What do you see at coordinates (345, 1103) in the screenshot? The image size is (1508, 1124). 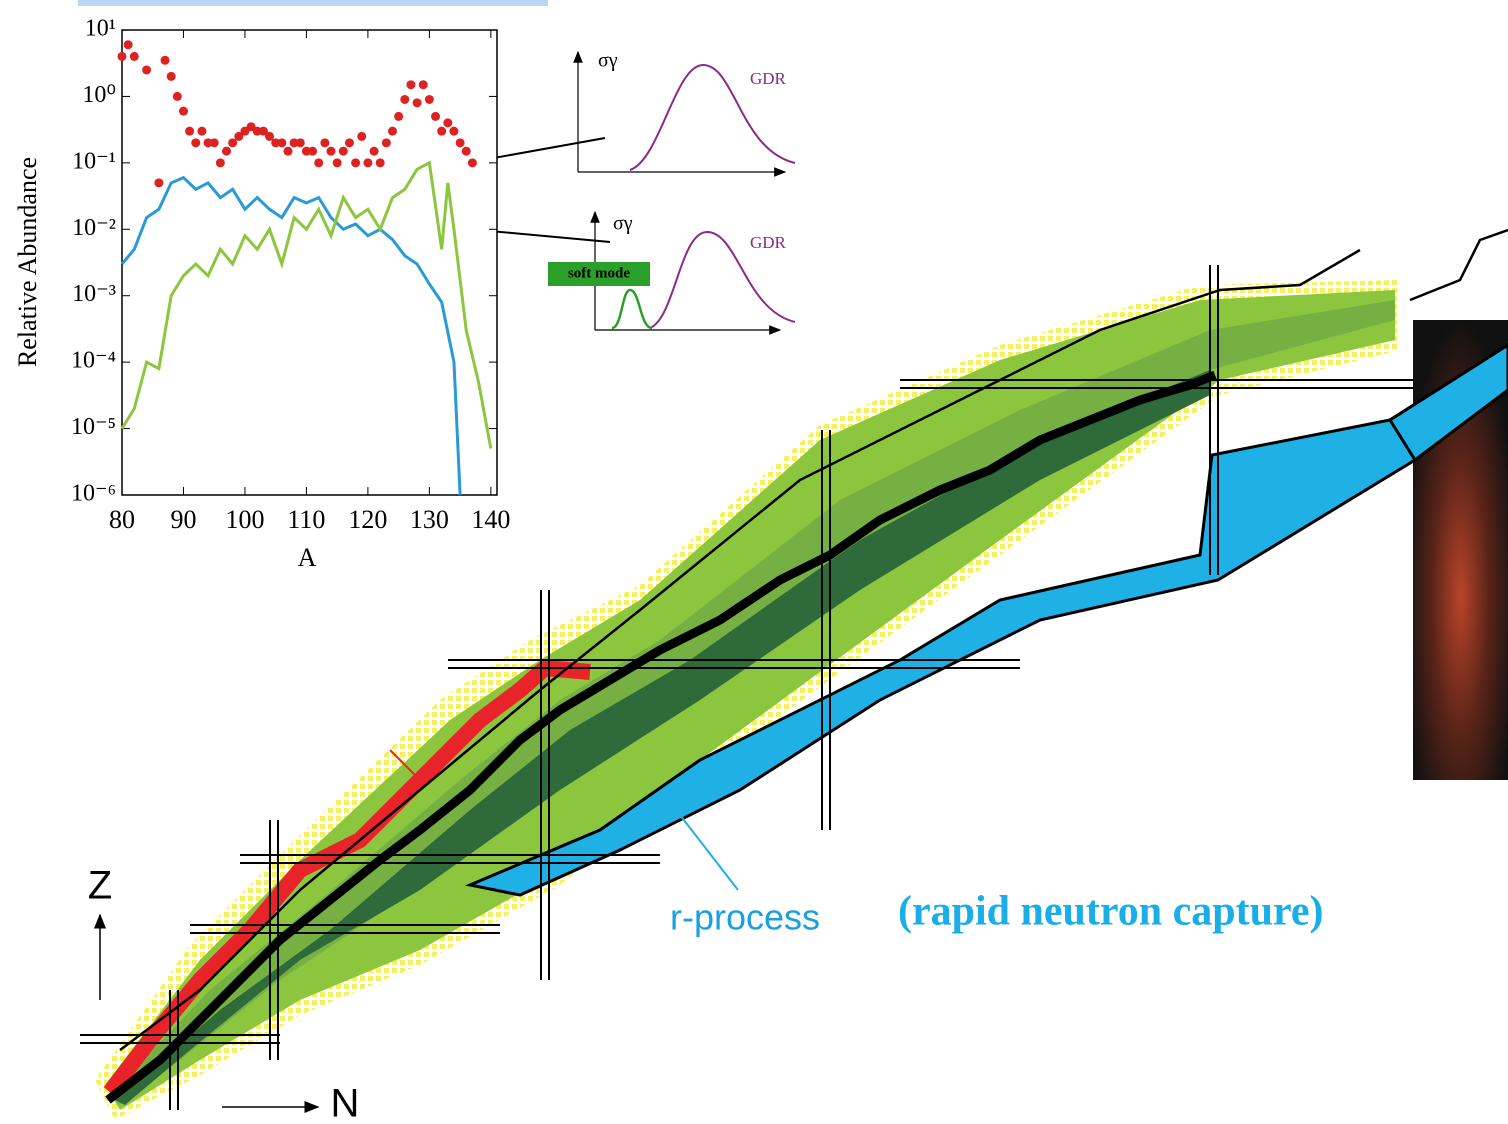 I see `n-label: N` at bounding box center [345, 1103].